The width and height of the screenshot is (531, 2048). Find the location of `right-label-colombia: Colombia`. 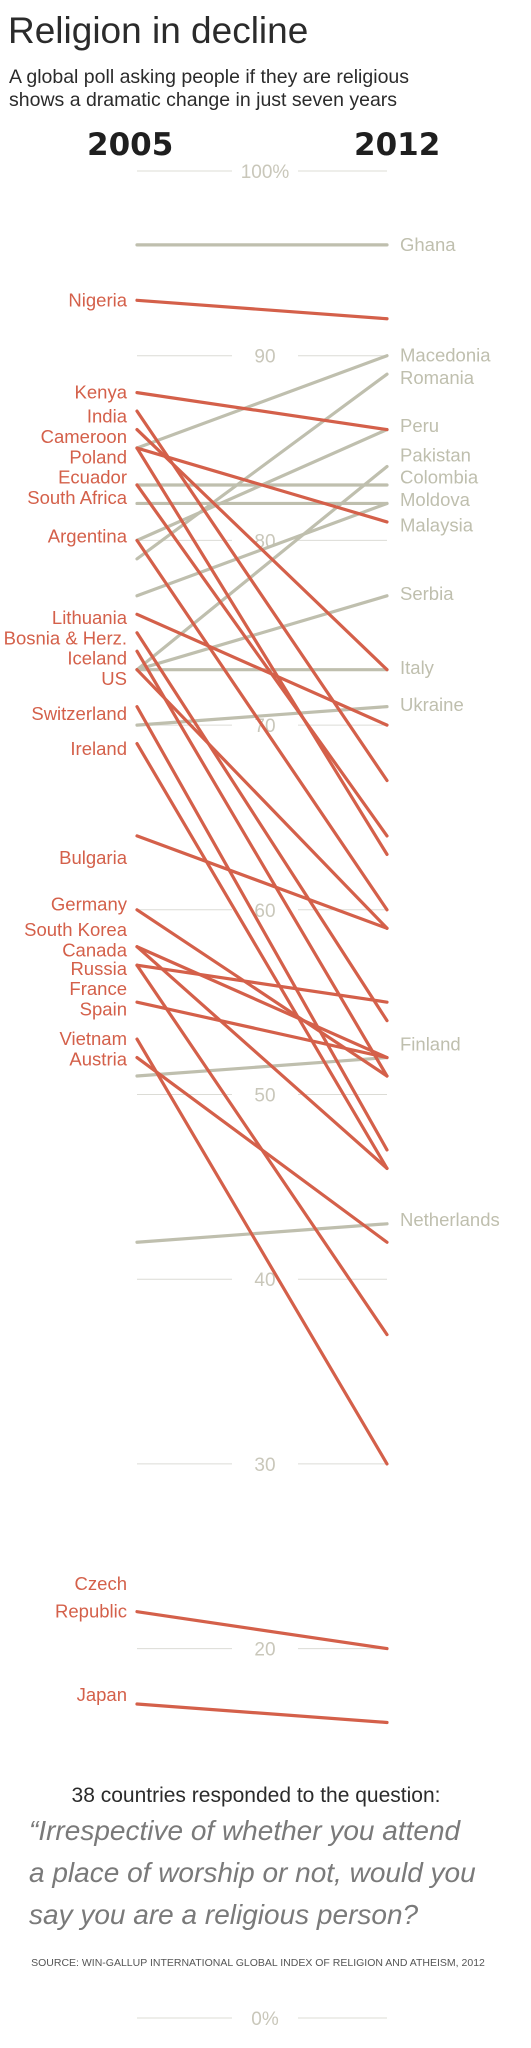

right-label-colombia: Colombia is located at coordinates (439, 477).